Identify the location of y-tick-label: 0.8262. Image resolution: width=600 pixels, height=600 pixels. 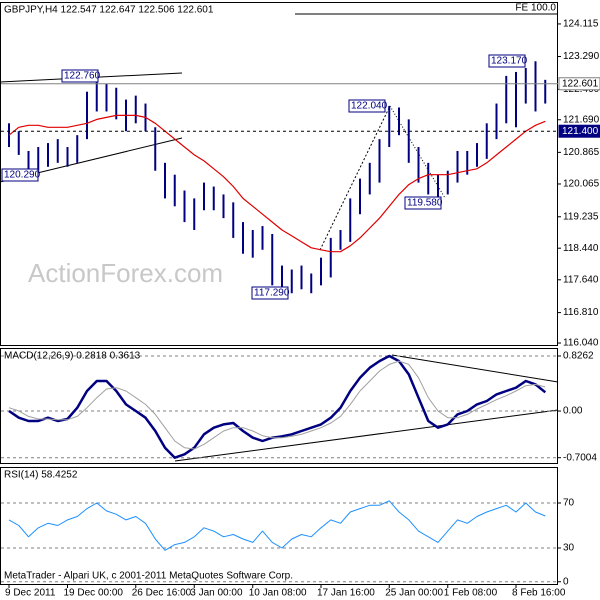
(578, 356).